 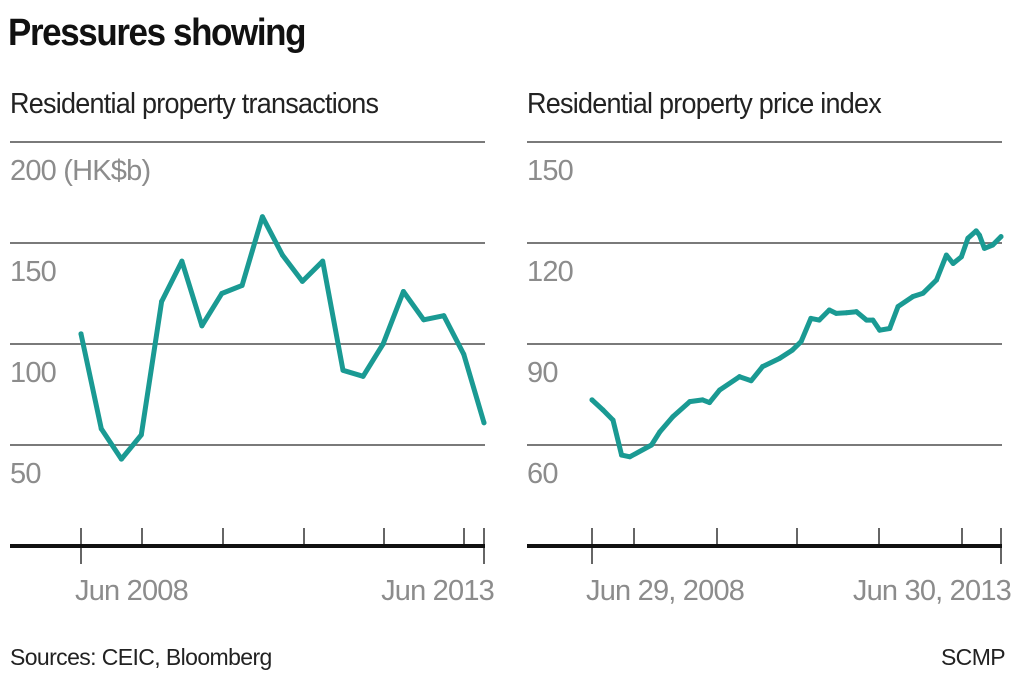 I want to click on left-x-tick-label: Jun 2013, so click(x=437, y=591).